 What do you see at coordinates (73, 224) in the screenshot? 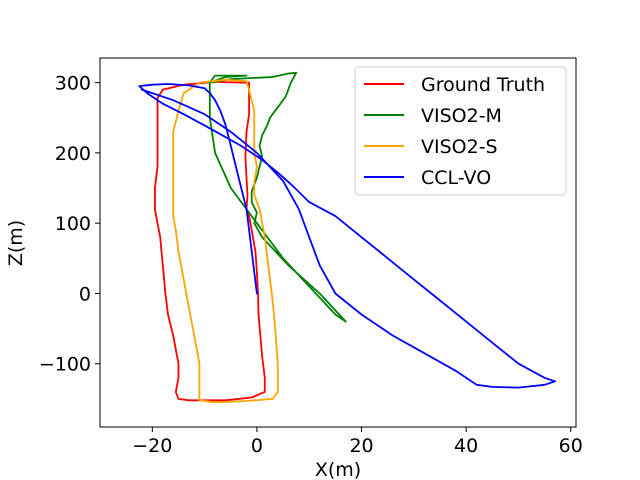
I see `y-tick-label: 100` at bounding box center [73, 224].